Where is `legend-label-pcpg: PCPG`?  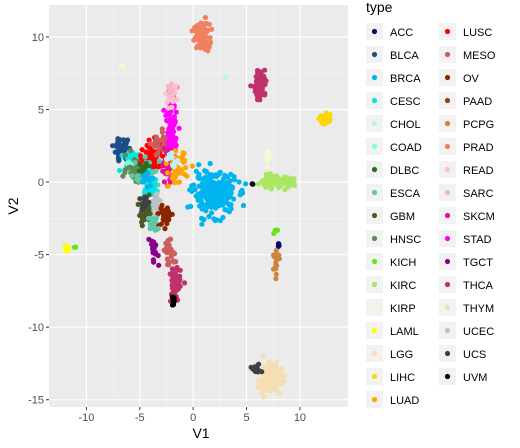
legend-label-pcpg: PCPG is located at coordinates (478, 125).